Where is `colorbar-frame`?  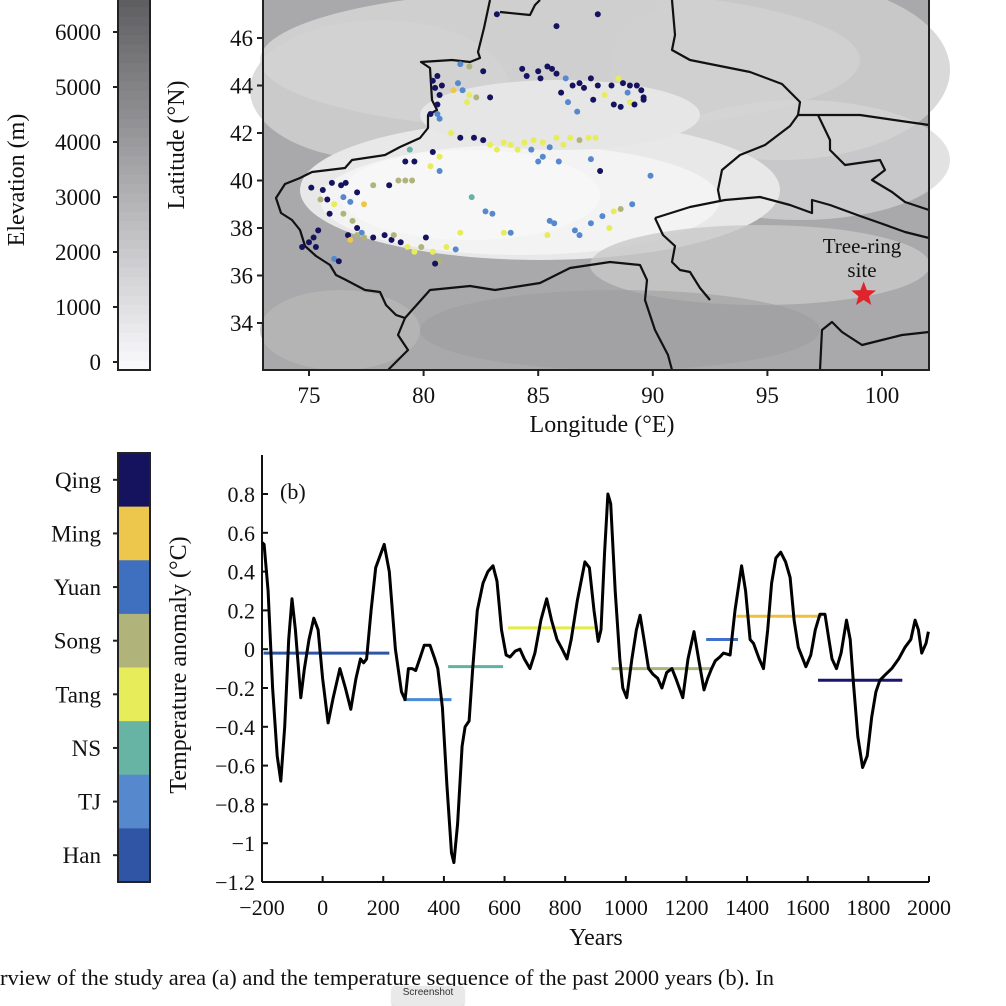
colorbar-frame is located at coordinates (134, 185).